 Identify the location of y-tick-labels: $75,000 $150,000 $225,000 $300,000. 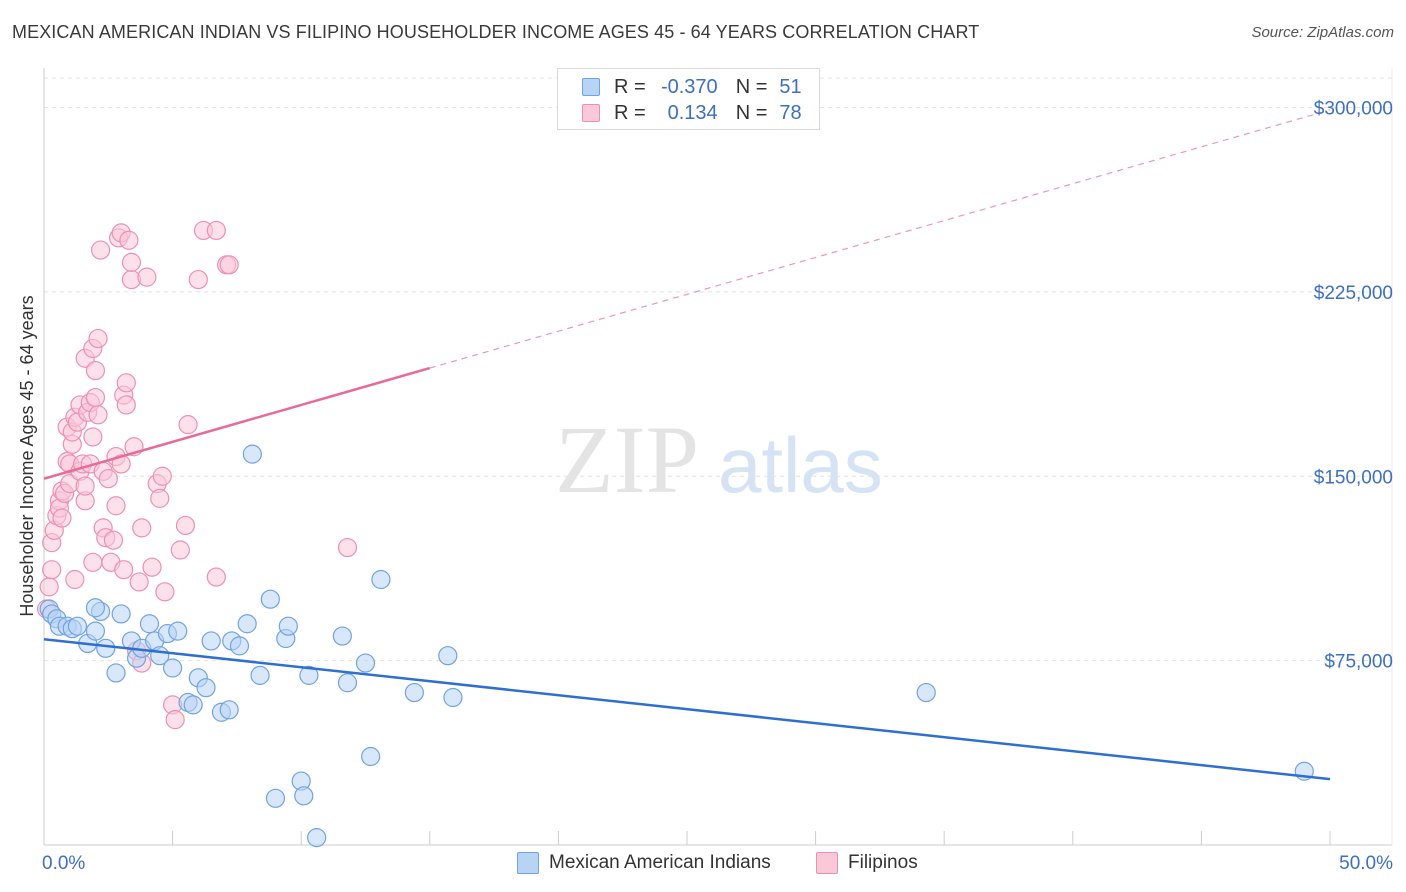
(1353, 386).